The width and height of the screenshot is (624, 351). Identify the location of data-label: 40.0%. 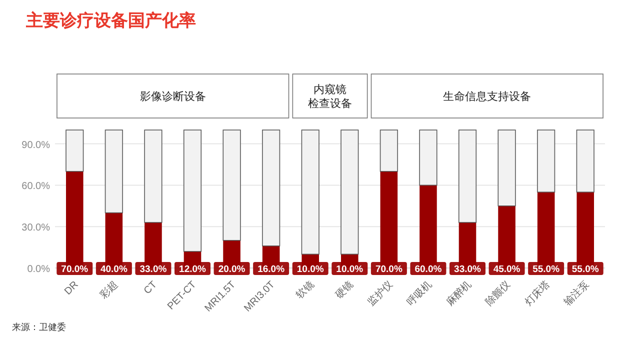
(114, 269).